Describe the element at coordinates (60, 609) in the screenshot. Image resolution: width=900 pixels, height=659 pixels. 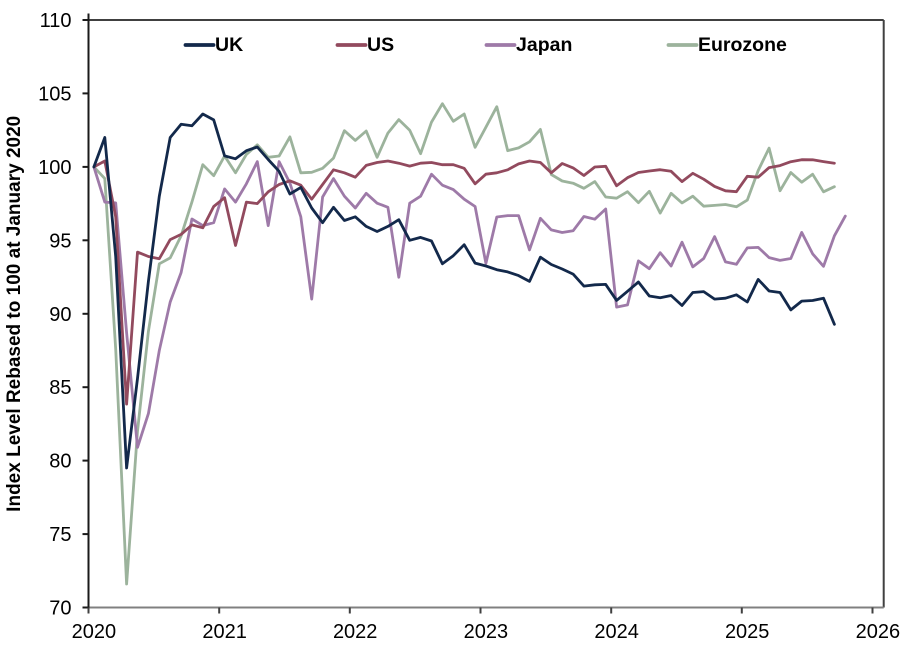
I see `svg-text: 70` at that location.